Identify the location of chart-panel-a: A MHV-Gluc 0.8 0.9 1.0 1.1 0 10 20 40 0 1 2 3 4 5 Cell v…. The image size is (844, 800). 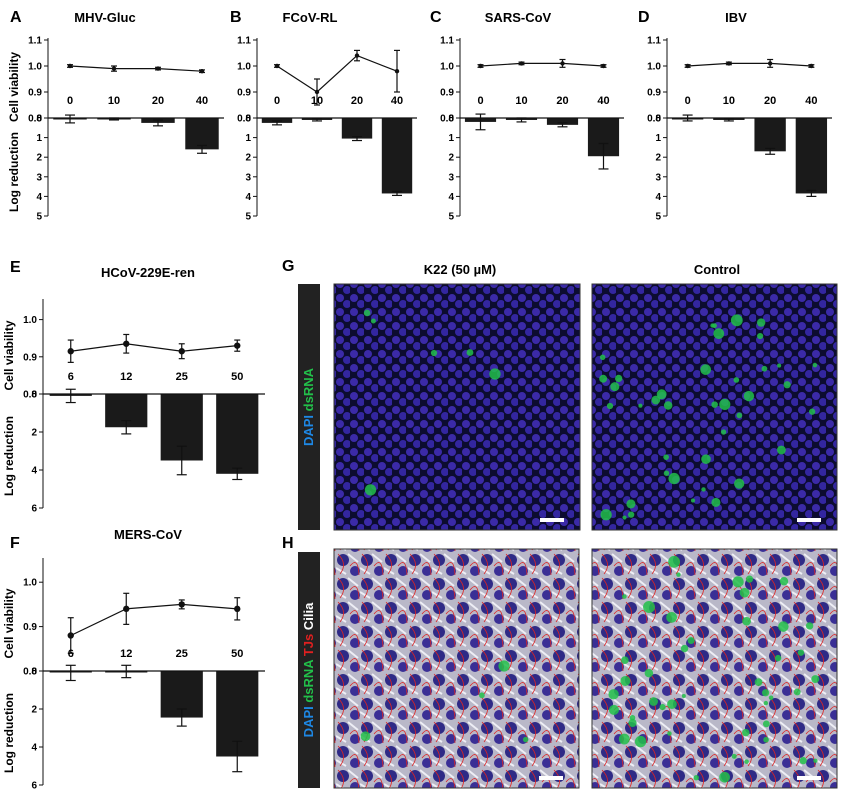
(115, 116).